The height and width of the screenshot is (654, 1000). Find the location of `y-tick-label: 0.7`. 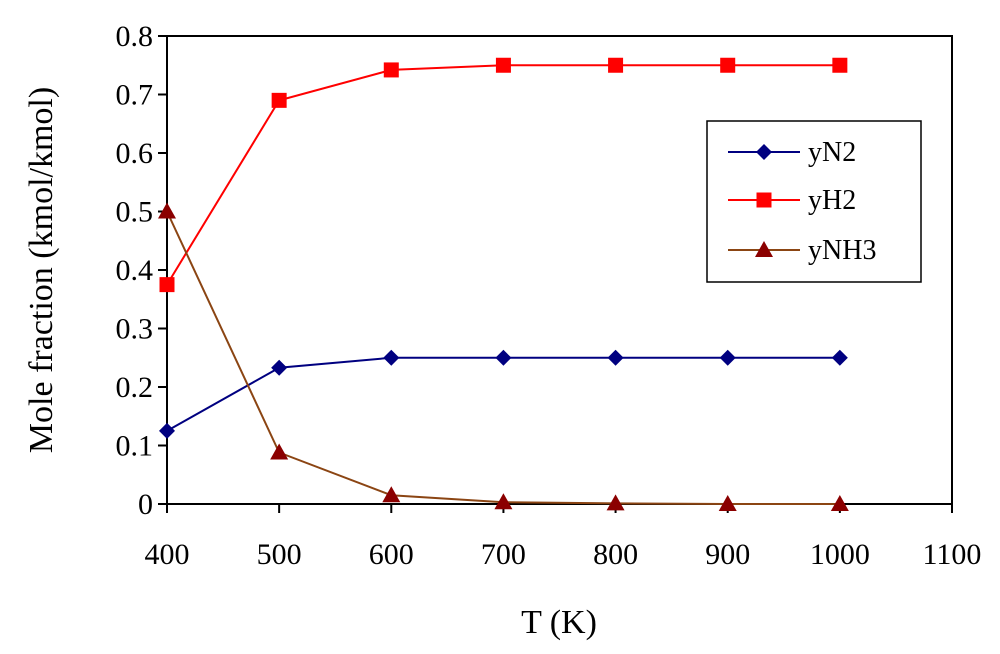

y-tick-label: 0.7 is located at coordinates (135, 95).